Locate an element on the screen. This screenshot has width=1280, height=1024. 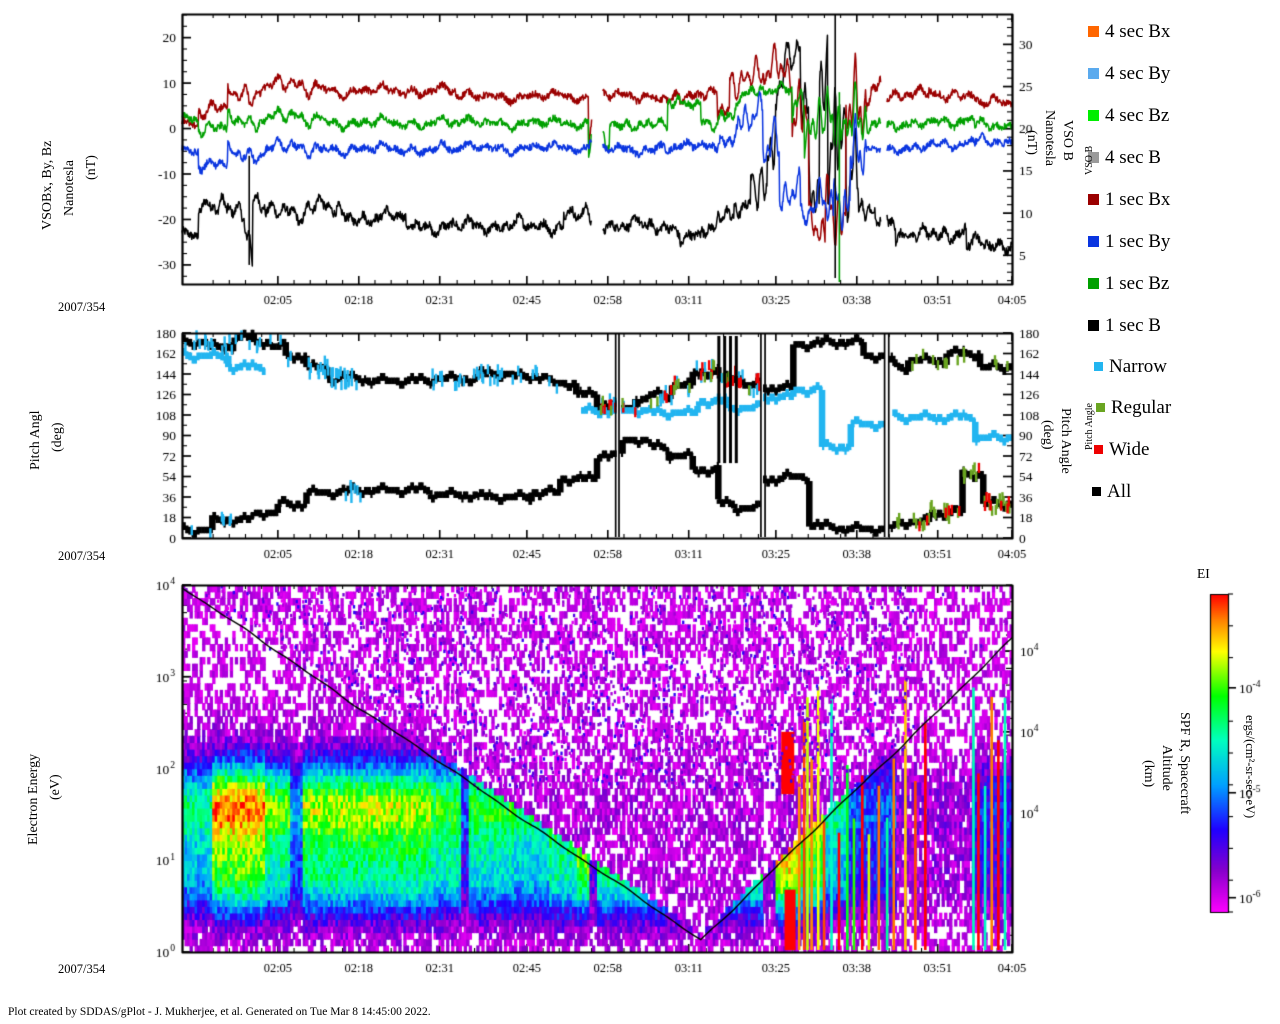
panel1-date-label: 2007/354 is located at coordinates (82, 307).